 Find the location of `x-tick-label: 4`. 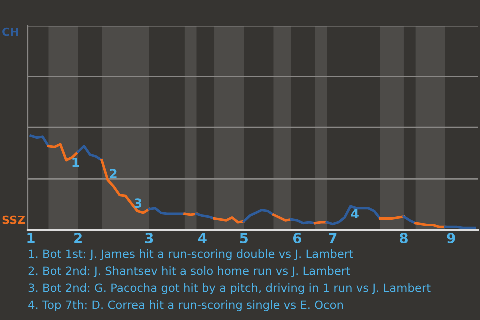

x-tick-label: 4 is located at coordinates (202, 238).